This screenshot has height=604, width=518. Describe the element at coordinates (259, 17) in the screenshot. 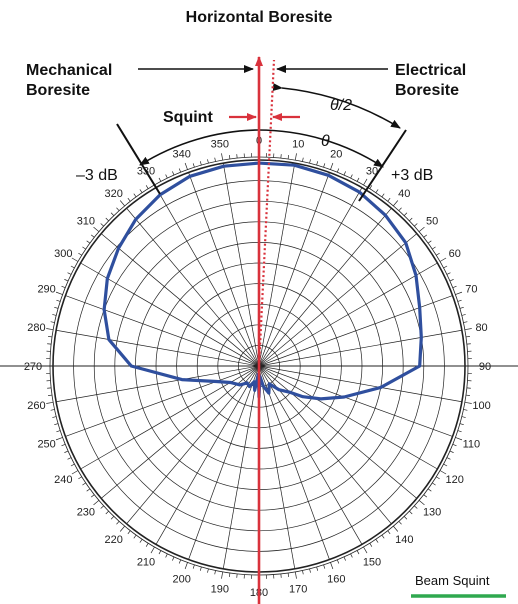

I see `diagram-title: Horizontal Boresite` at that location.